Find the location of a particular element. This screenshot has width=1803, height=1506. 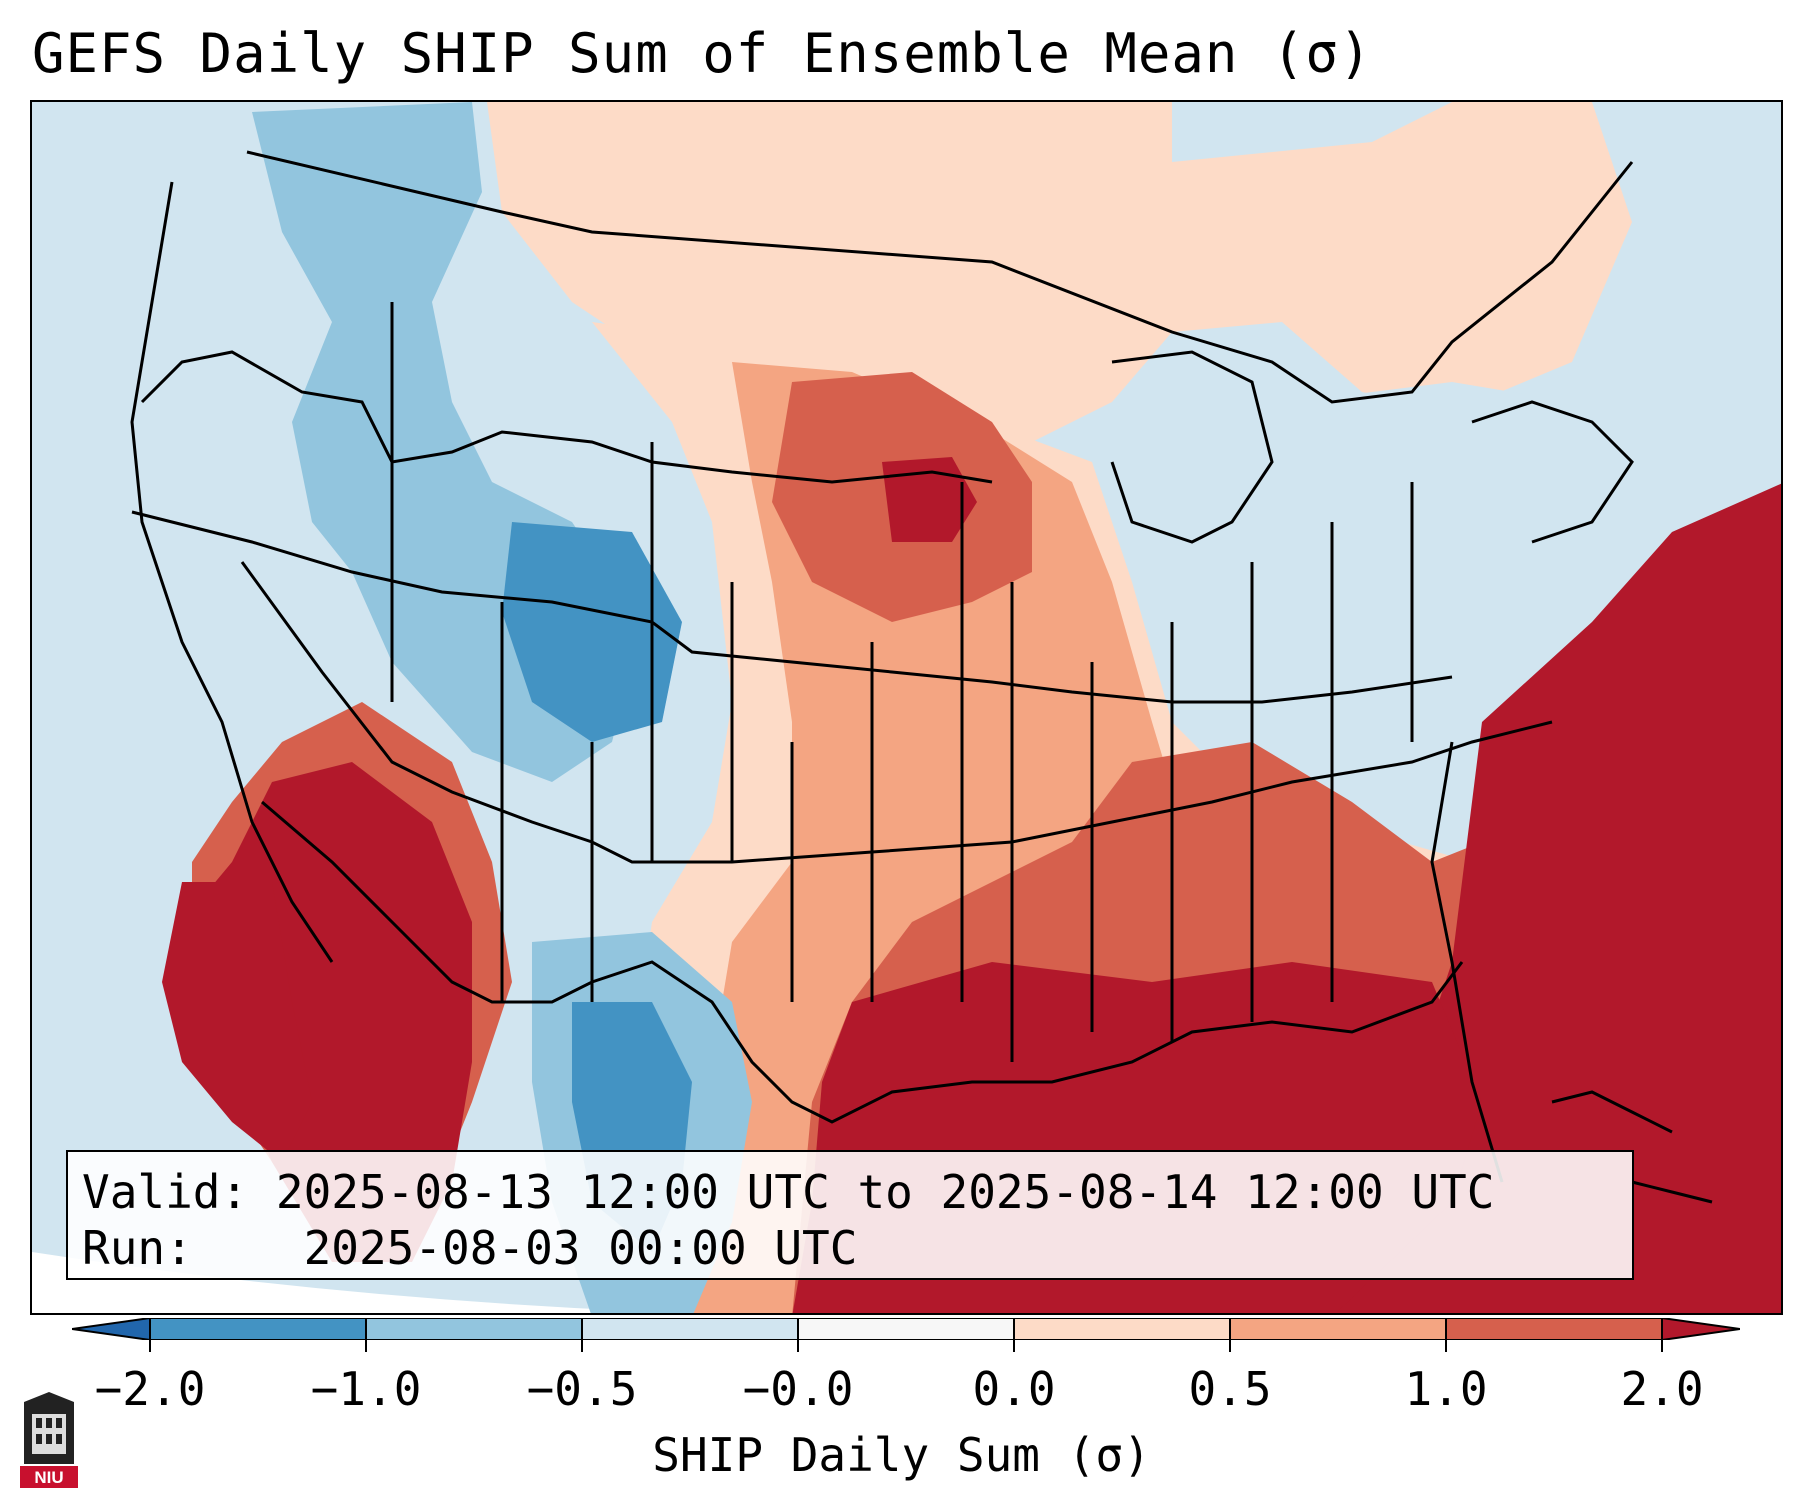

logo-text: NIU is located at coordinates (48, 1477).